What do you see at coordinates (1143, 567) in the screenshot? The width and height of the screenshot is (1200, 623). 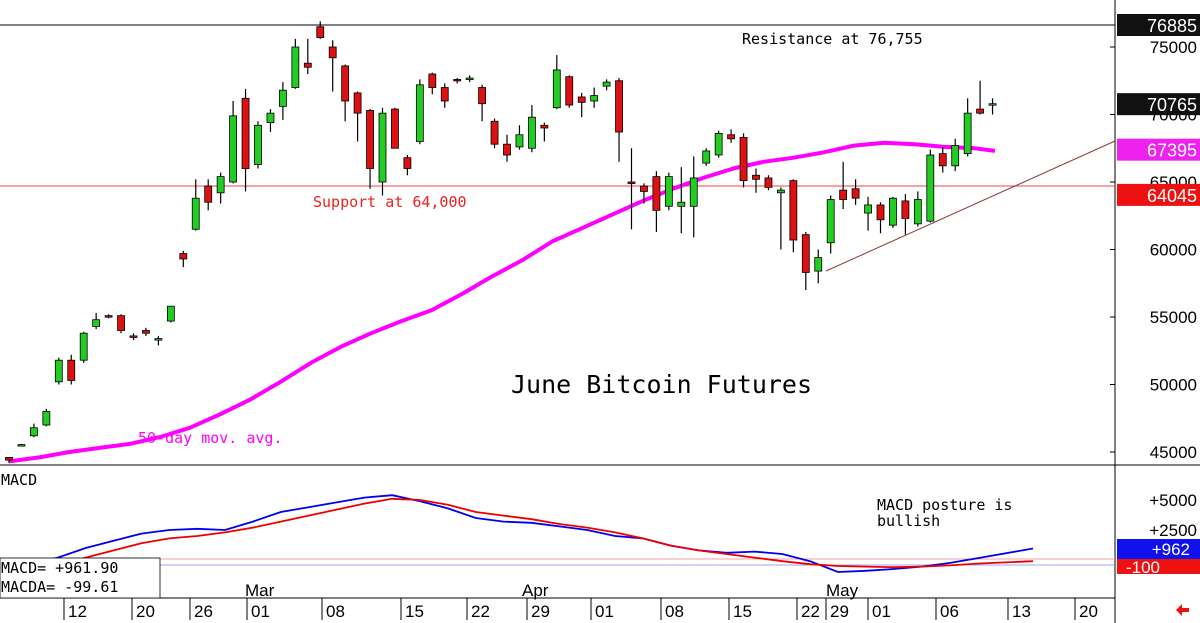 I see `badge-text: -100` at bounding box center [1143, 567].